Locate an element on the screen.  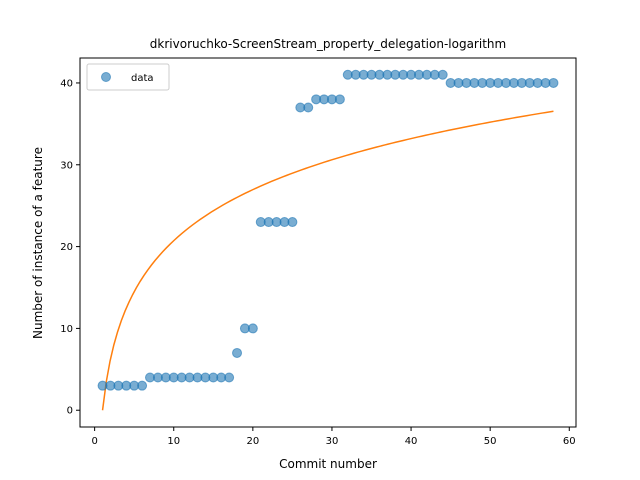
legend-label-data: data is located at coordinates (142, 78).